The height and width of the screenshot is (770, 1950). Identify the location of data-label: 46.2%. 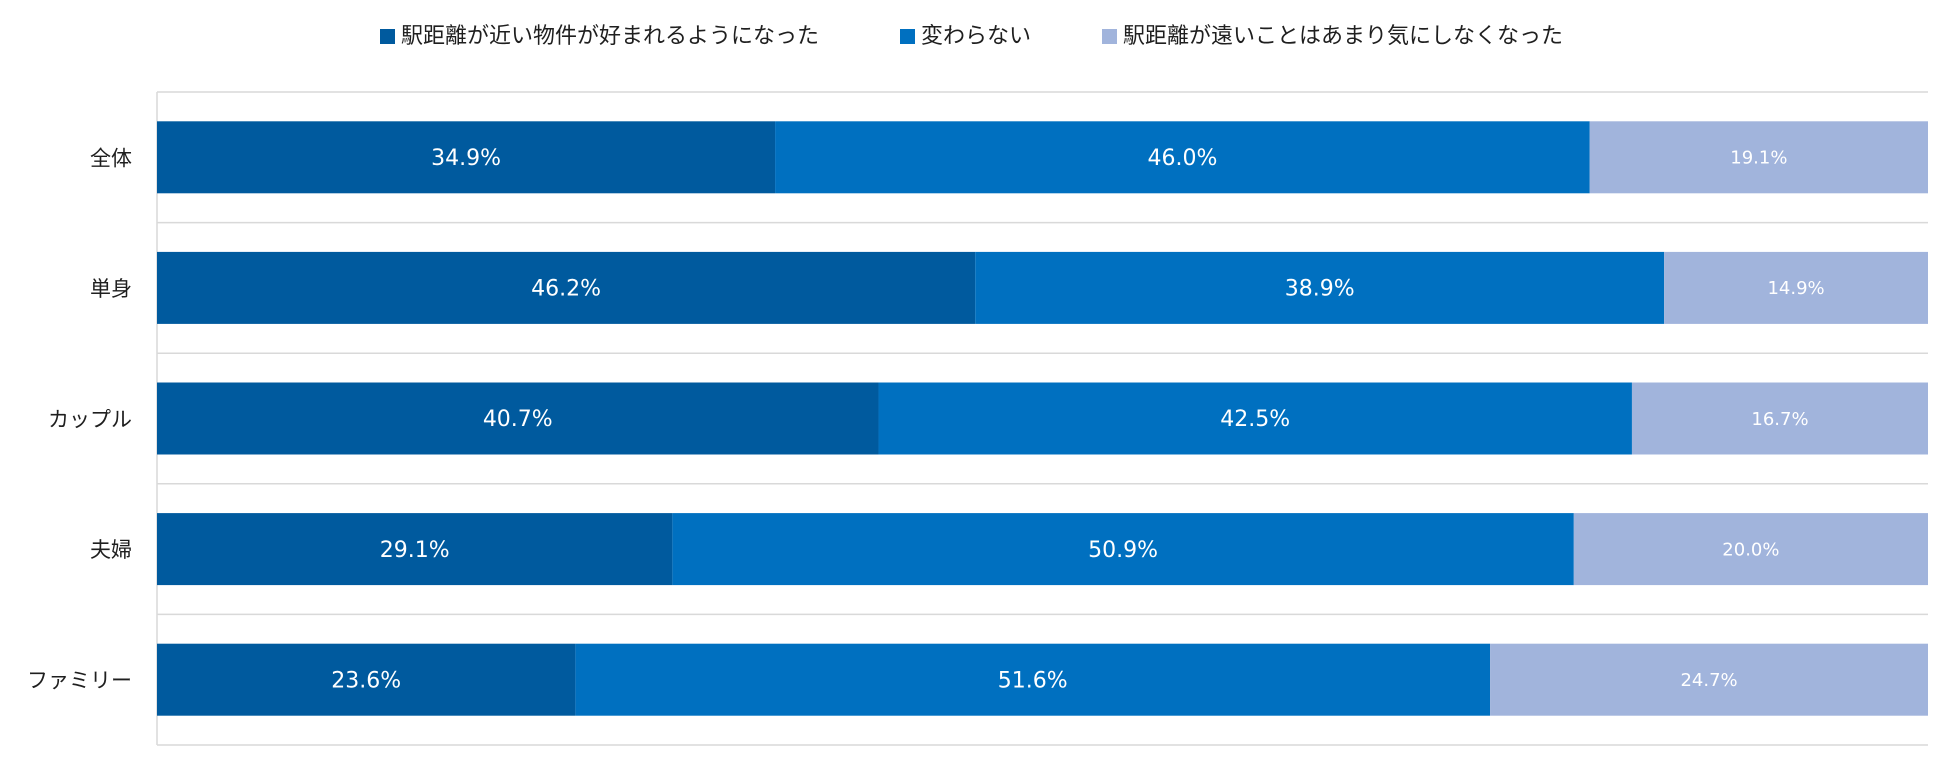
(566, 289).